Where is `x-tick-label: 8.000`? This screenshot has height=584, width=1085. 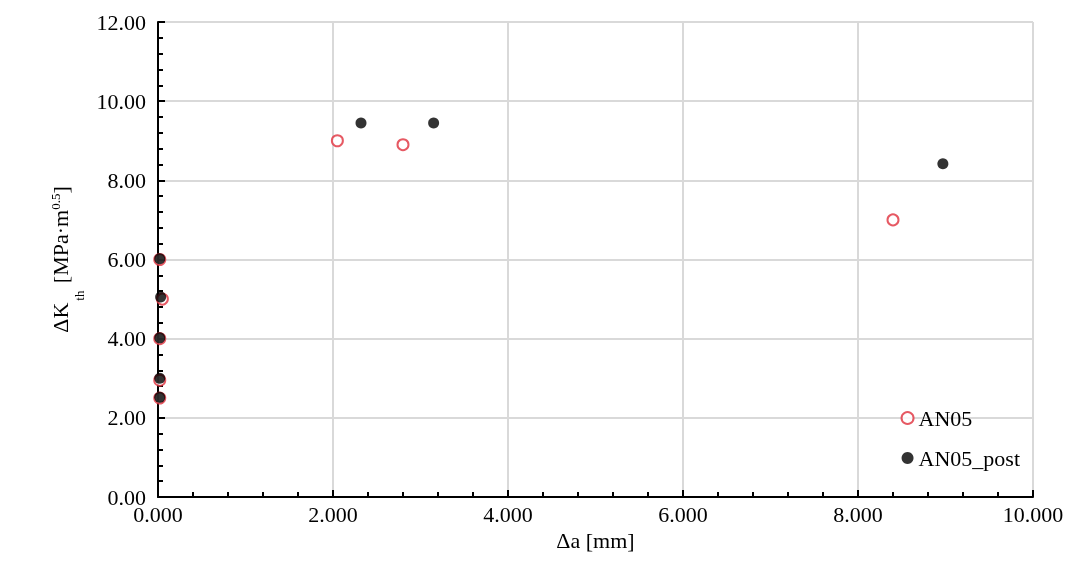
x-tick-label: 8.000 is located at coordinates (858, 514).